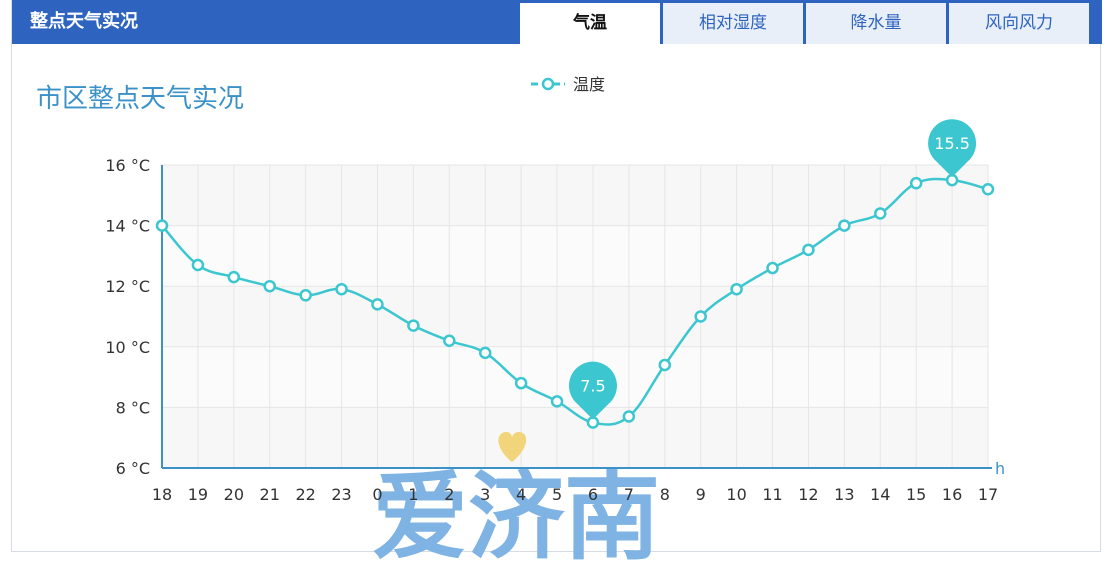 This screenshot has height=562, width=1112. I want to click on x-tick-label: 7, so click(629, 494).